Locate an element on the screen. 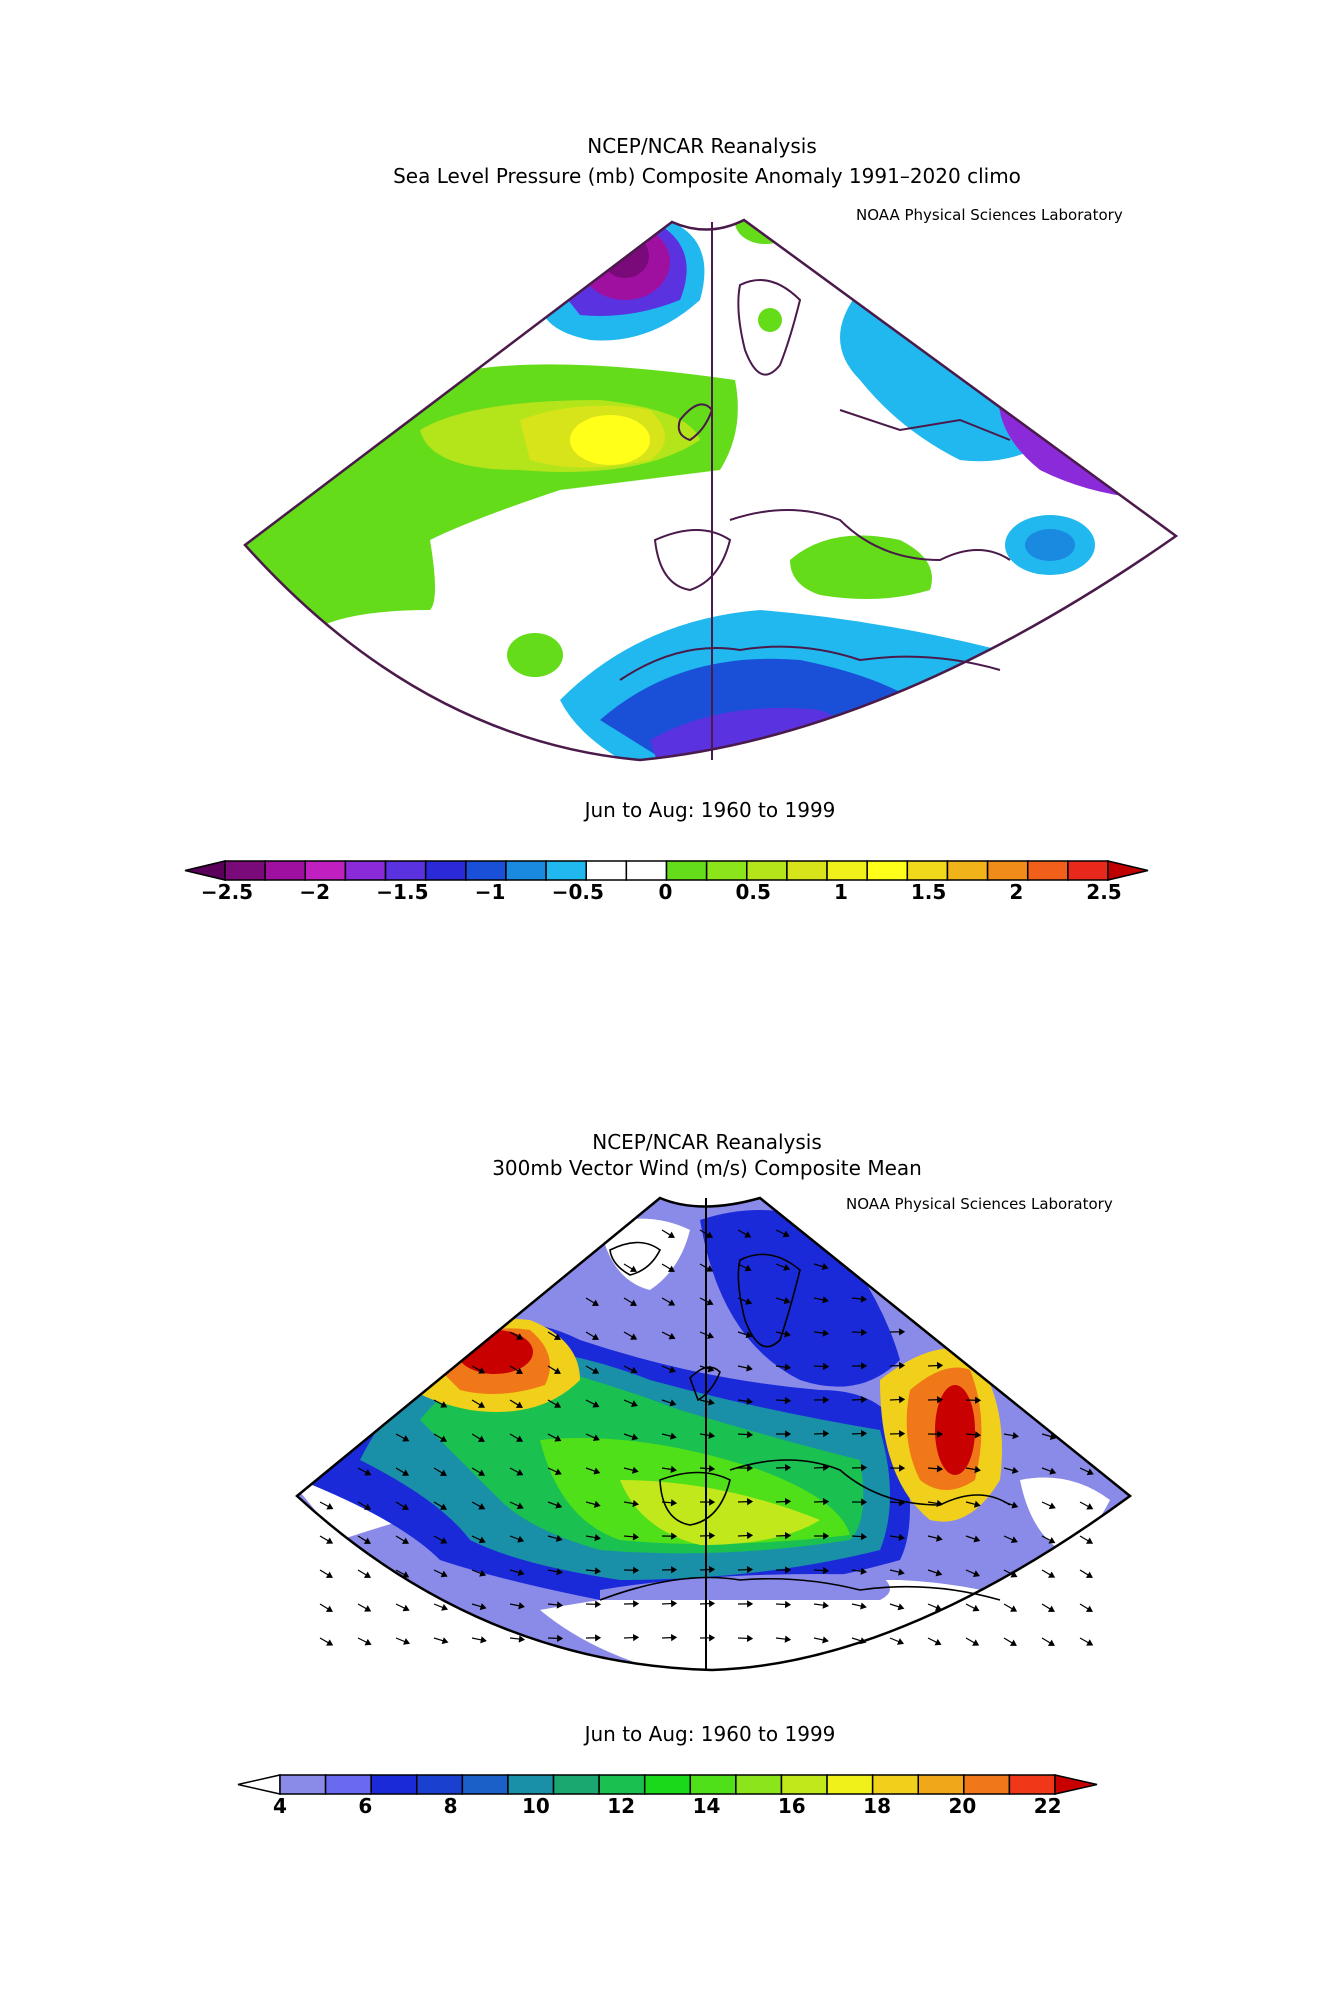  bottom-colorbar-tick: 12 is located at coordinates (621, 1806).